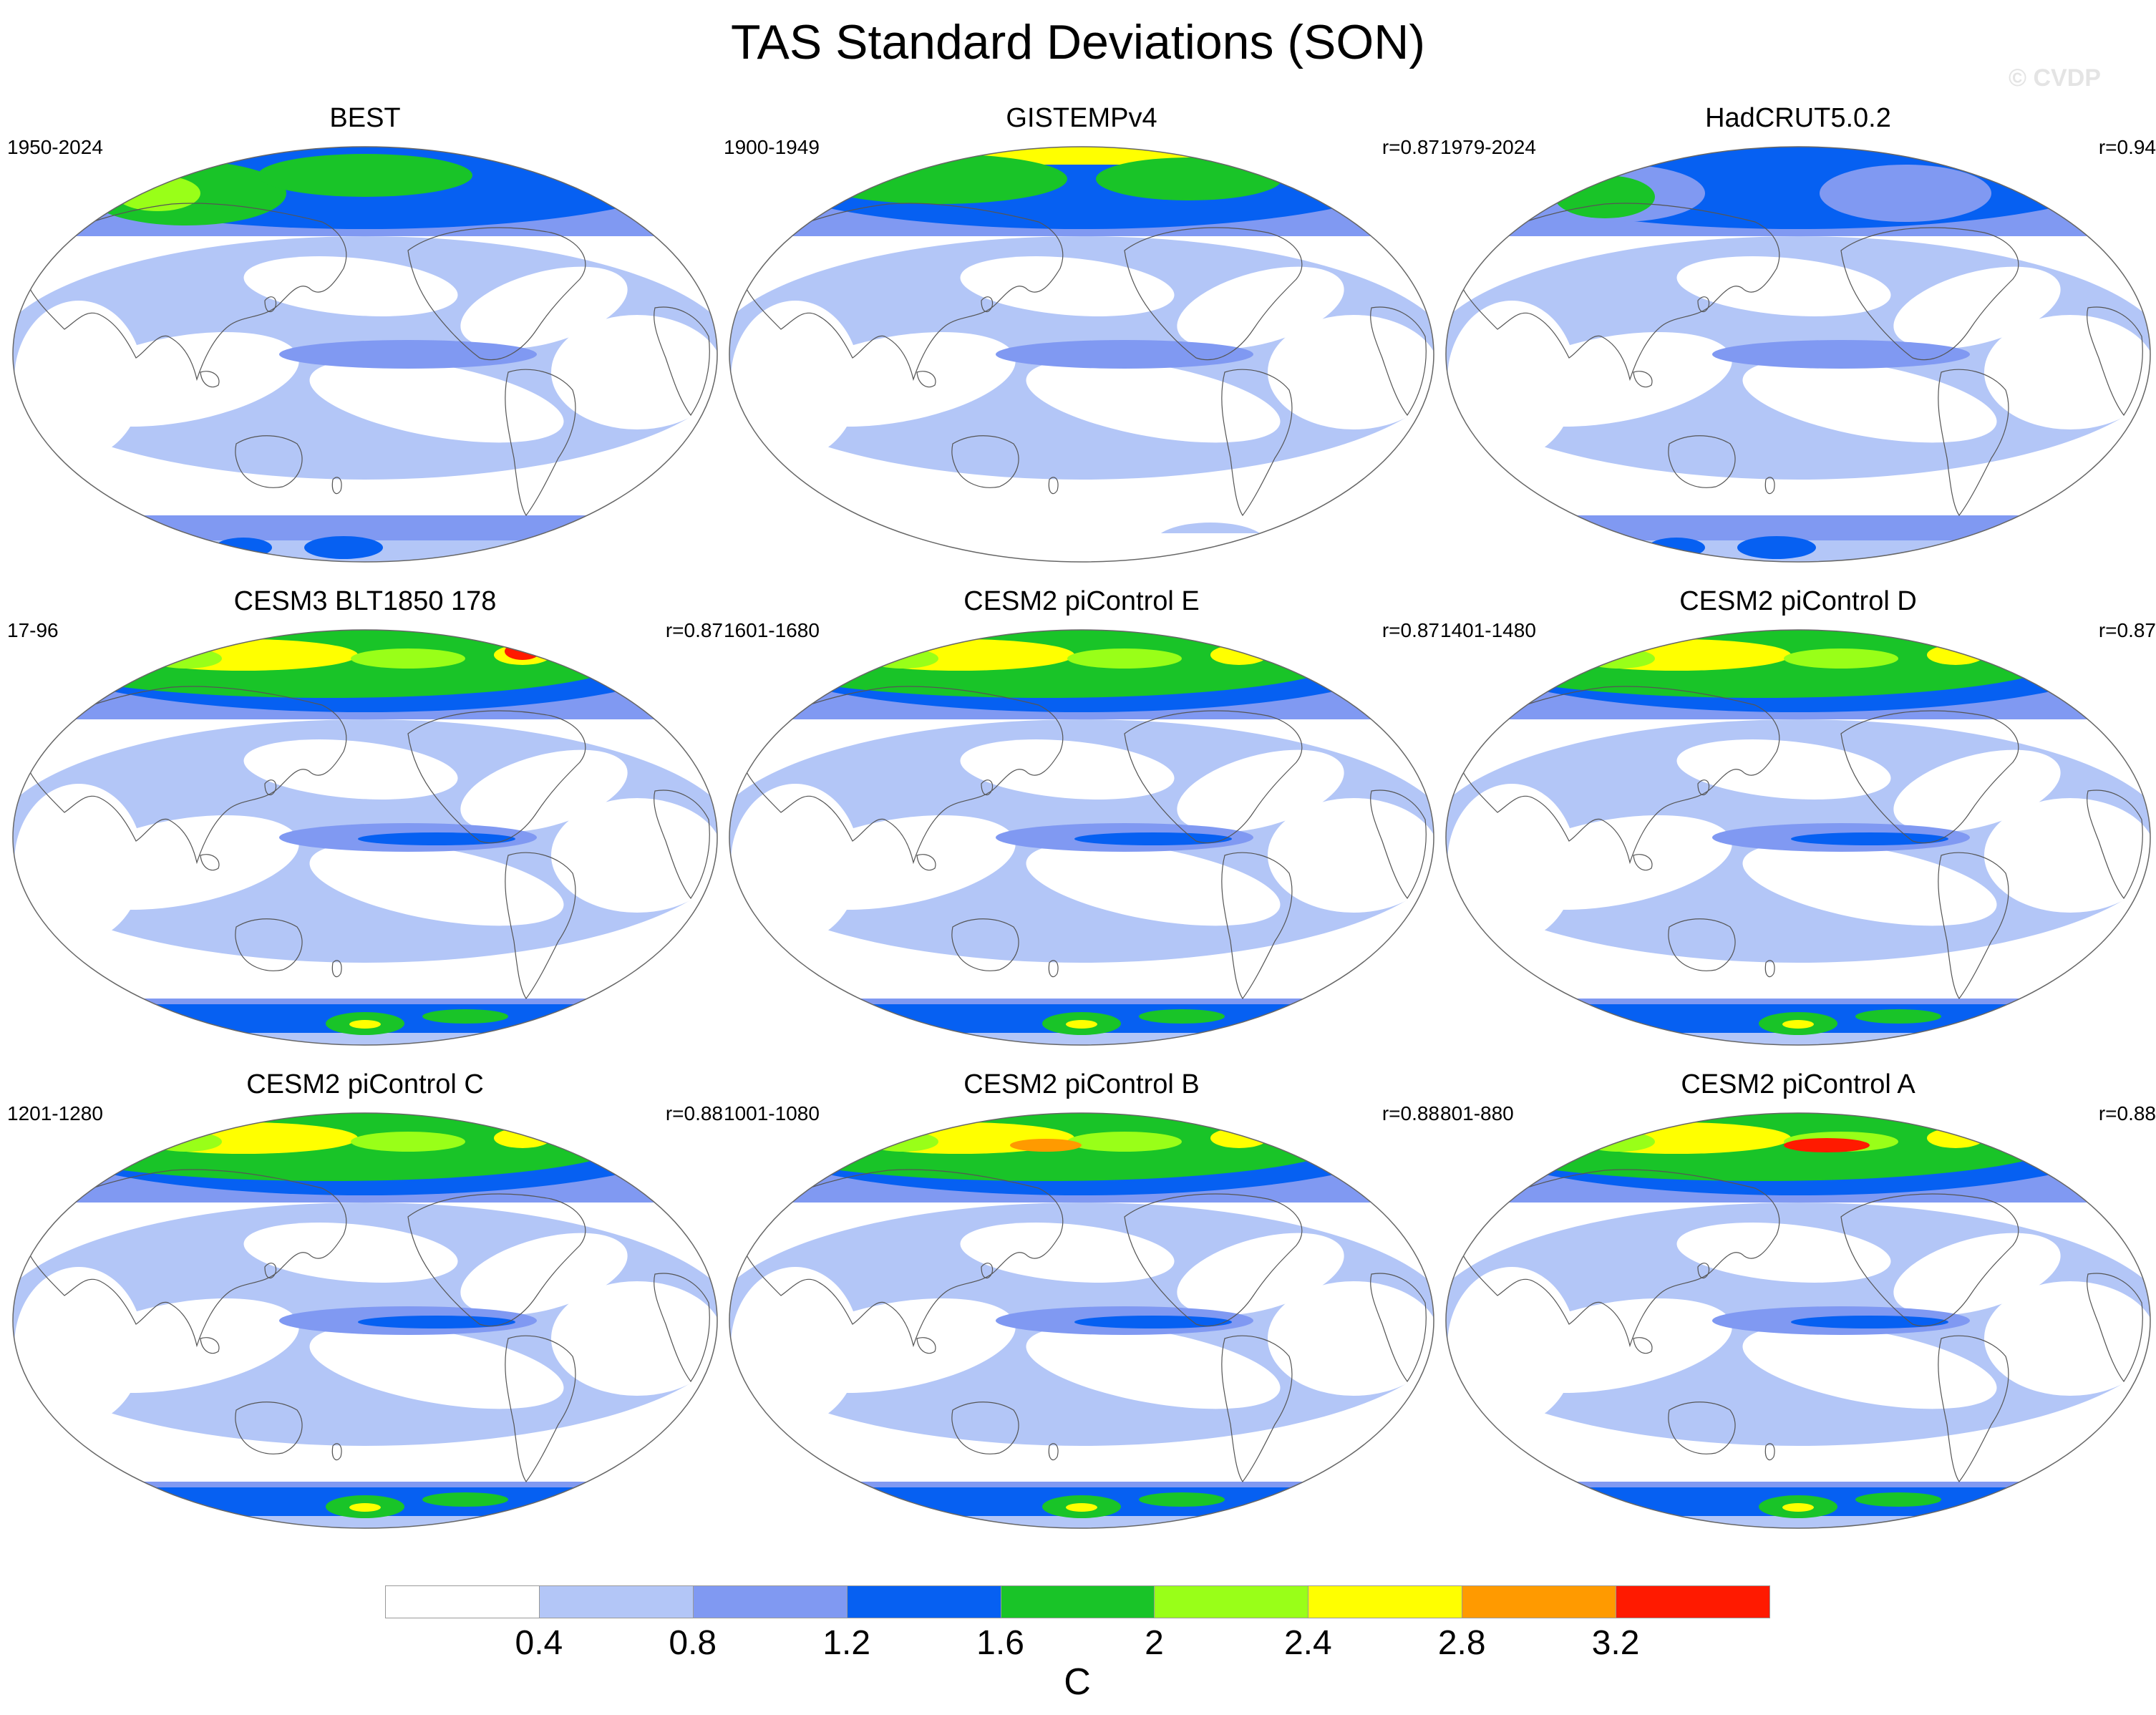 The width and height of the screenshot is (2156, 1715). I want to click on colorbar-tick-label: 1.6, so click(1000, 1643).